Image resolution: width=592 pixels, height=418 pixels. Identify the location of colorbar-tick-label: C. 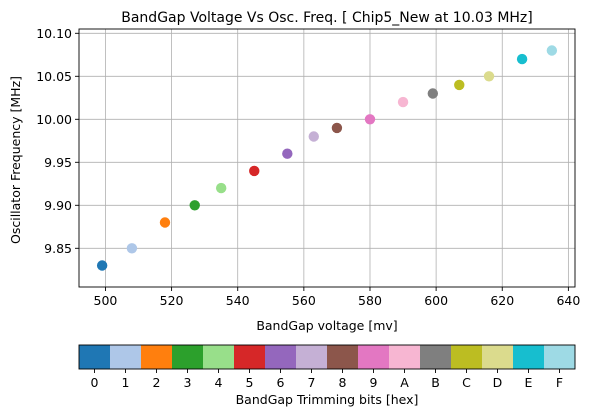
(466, 382).